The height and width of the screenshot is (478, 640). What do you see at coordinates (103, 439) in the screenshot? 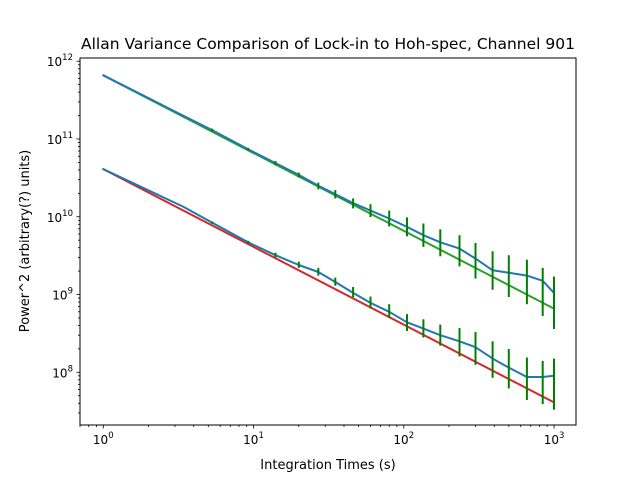
I see `x-tick-label: 10⁰` at bounding box center [103, 439].